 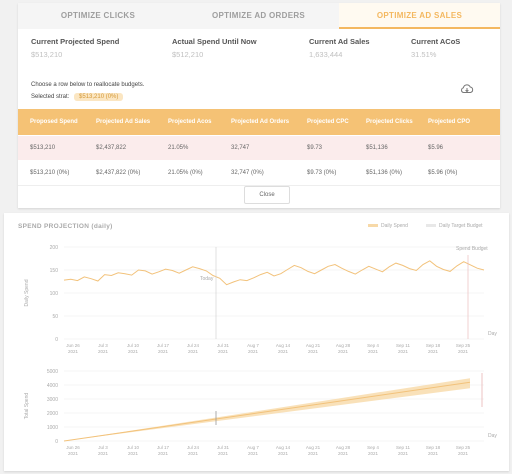 What do you see at coordinates (373, 447) in the screenshot?
I see `x-tick-label: Sep 4` at bounding box center [373, 447].